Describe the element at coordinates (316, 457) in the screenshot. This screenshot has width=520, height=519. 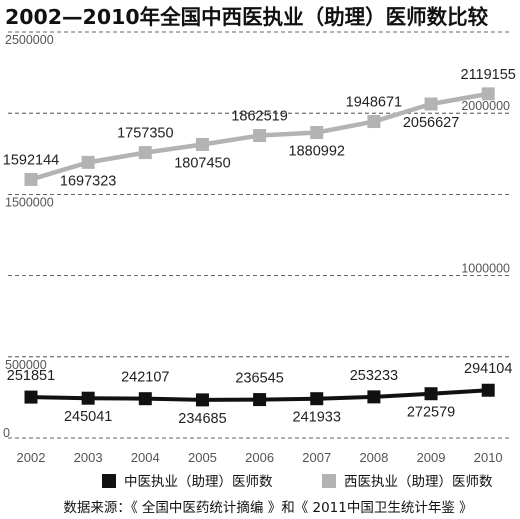
I see `x-tick-2007: 2007` at that location.